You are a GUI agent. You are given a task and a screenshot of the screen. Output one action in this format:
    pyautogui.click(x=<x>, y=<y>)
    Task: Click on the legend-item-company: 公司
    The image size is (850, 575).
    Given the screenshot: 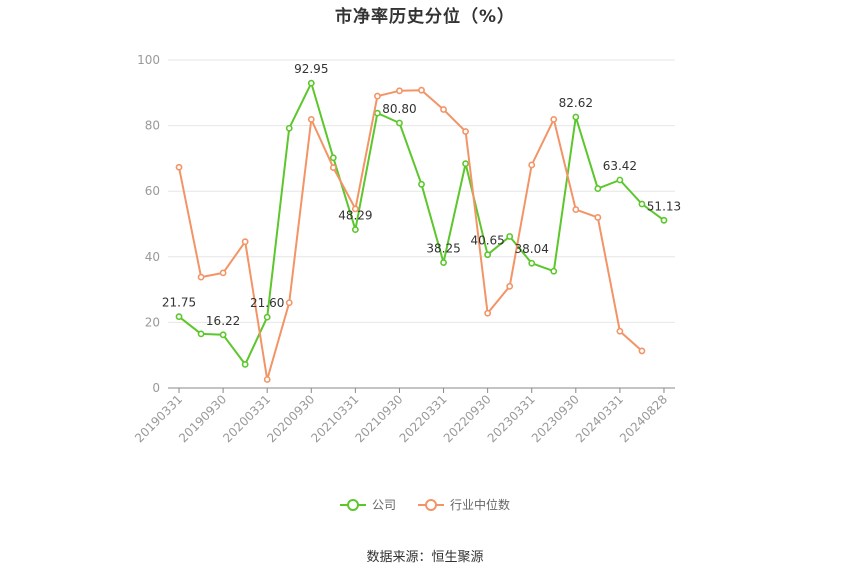 What is the action you would take?
    pyautogui.click(x=367, y=504)
    